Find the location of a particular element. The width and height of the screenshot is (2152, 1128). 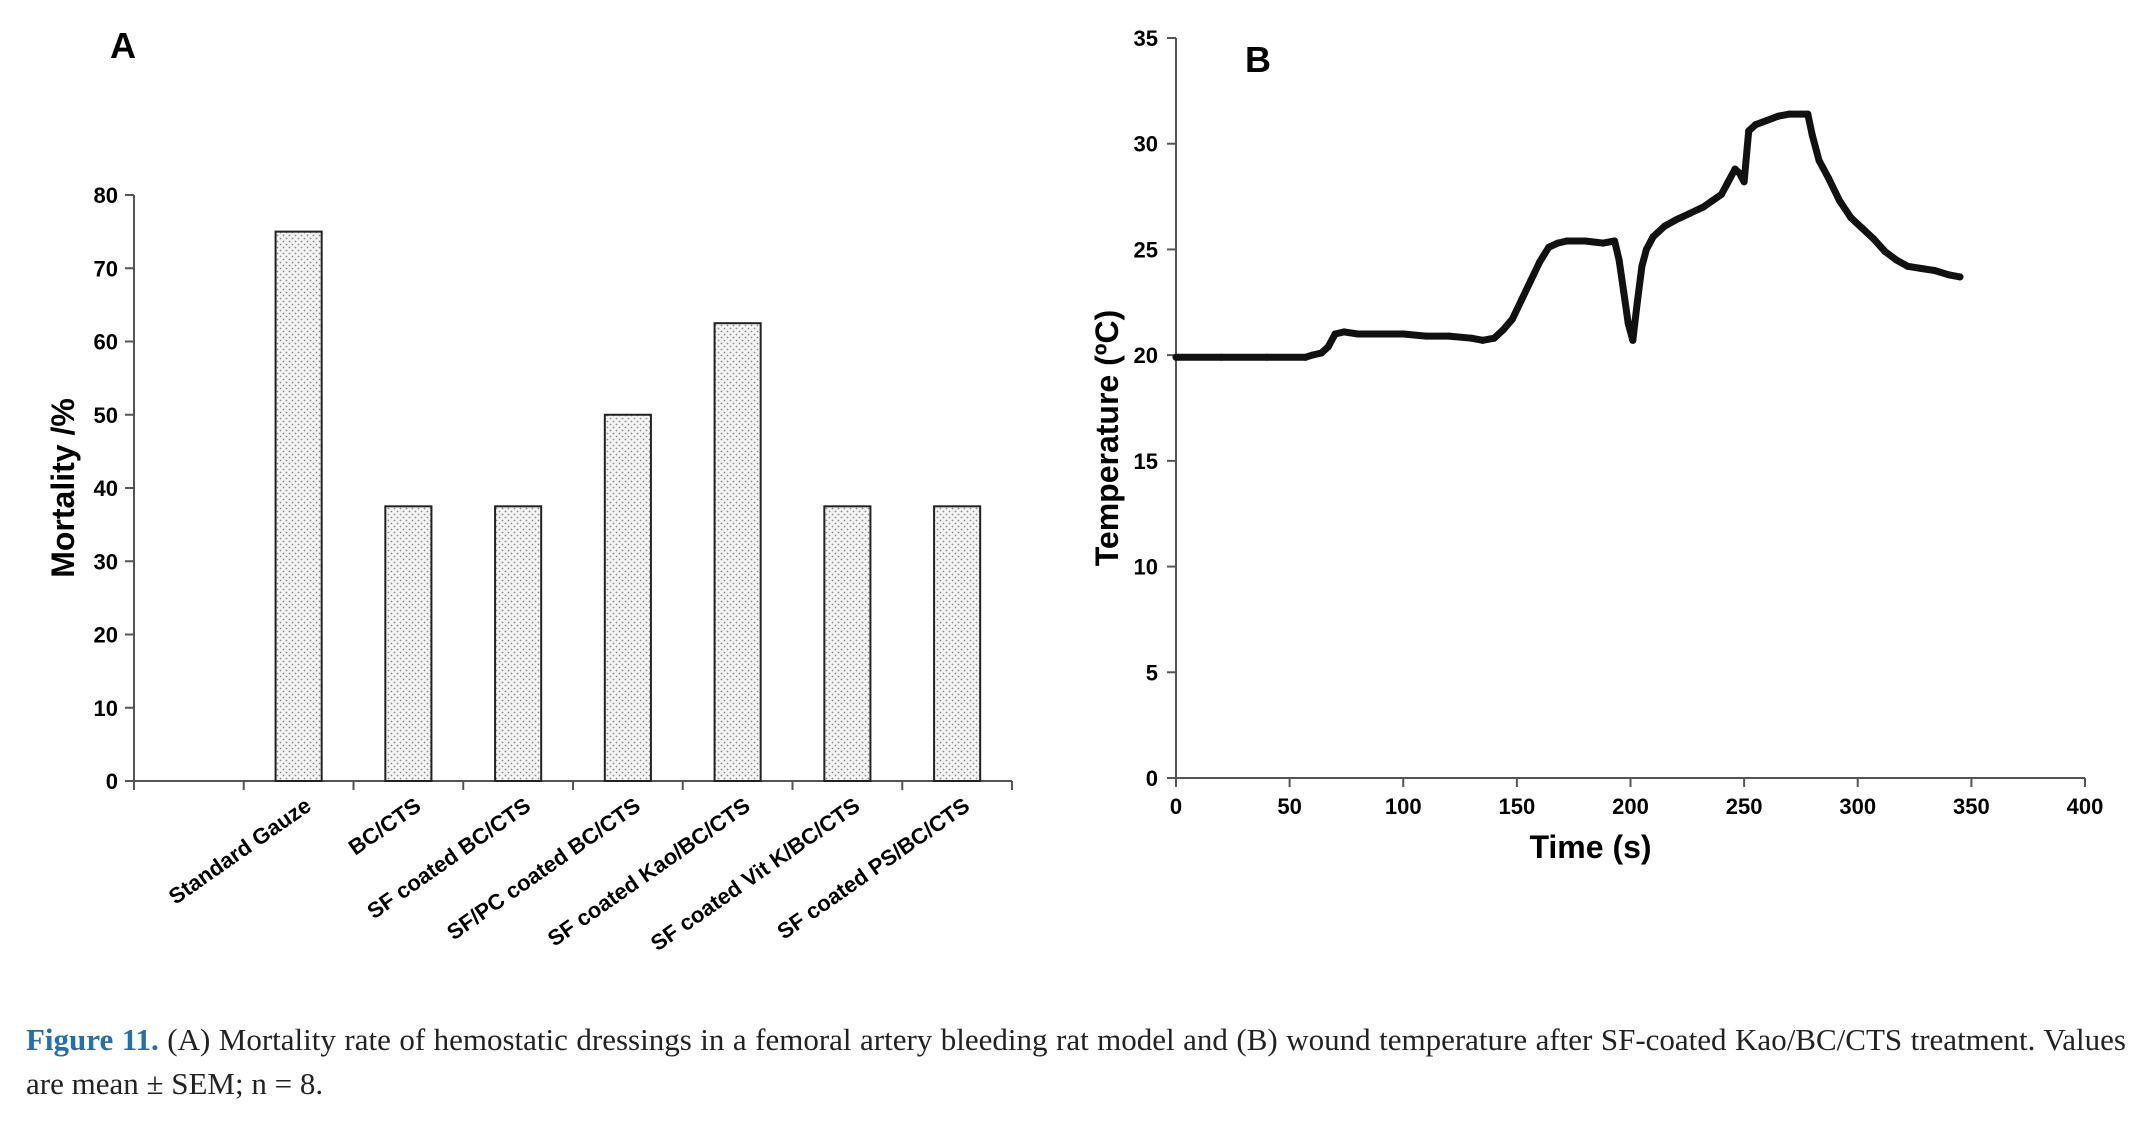

panel-a-category-label: SF coated Kao/BC/CTS is located at coordinates (649, 872).